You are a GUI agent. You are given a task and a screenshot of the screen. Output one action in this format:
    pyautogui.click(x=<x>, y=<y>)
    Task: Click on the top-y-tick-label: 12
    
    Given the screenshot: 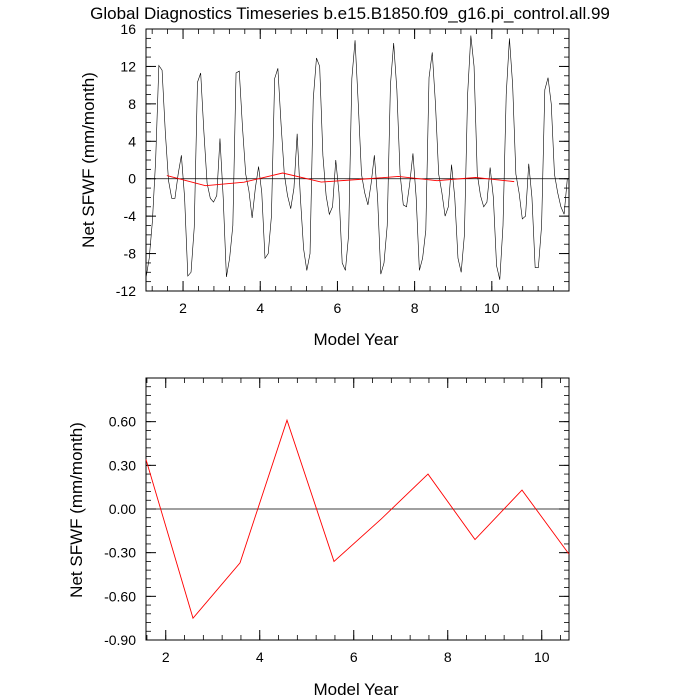 What is the action you would take?
    pyautogui.click(x=128, y=66)
    